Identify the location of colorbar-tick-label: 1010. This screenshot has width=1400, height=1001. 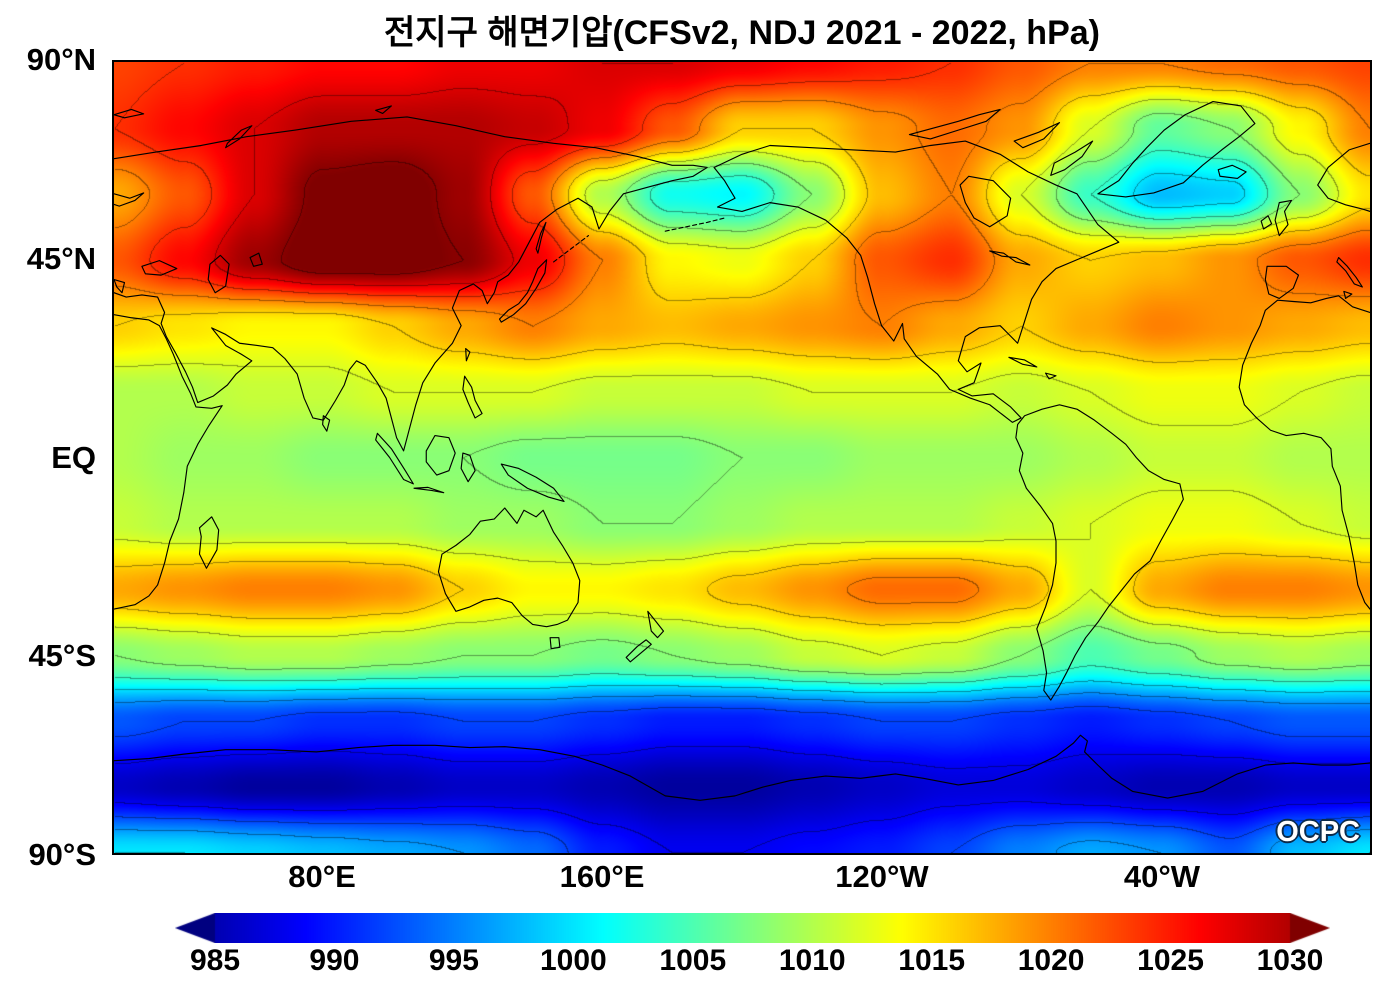
(812, 960).